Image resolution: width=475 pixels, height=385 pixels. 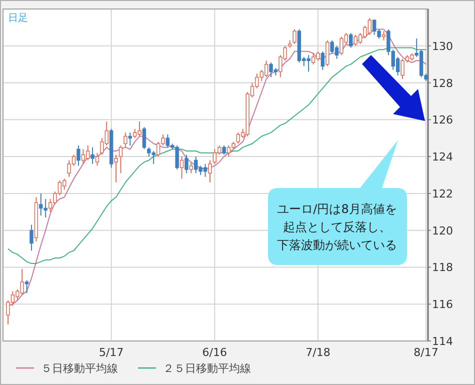 What do you see at coordinates (426, 352) in the screenshot?
I see `x-tick-label: 8/17` at bounding box center [426, 352].